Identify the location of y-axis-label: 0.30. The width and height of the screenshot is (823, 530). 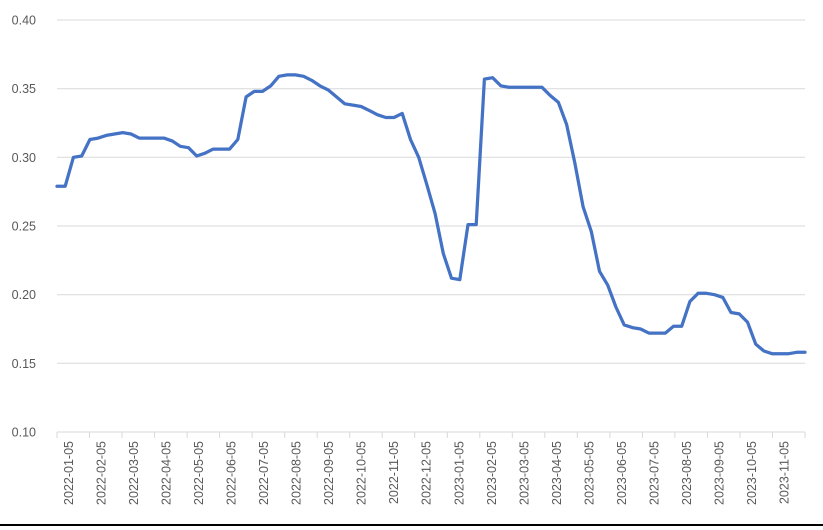
(24, 158).